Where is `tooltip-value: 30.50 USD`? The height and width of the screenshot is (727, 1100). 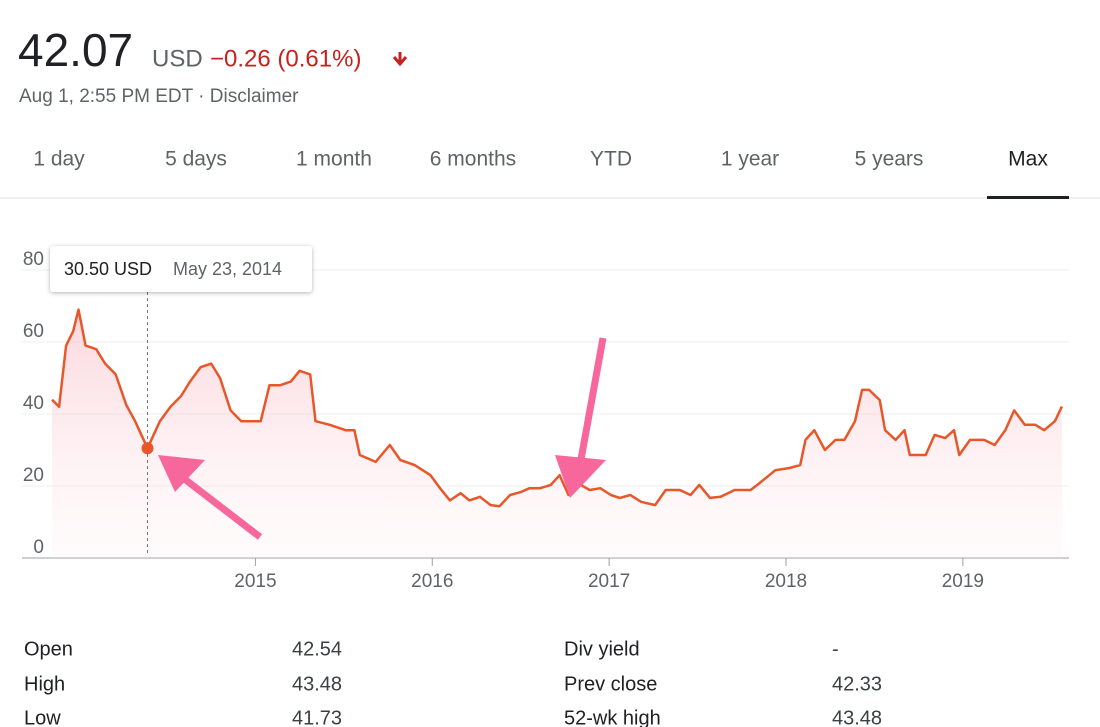
tooltip-value: 30.50 USD is located at coordinates (108, 269).